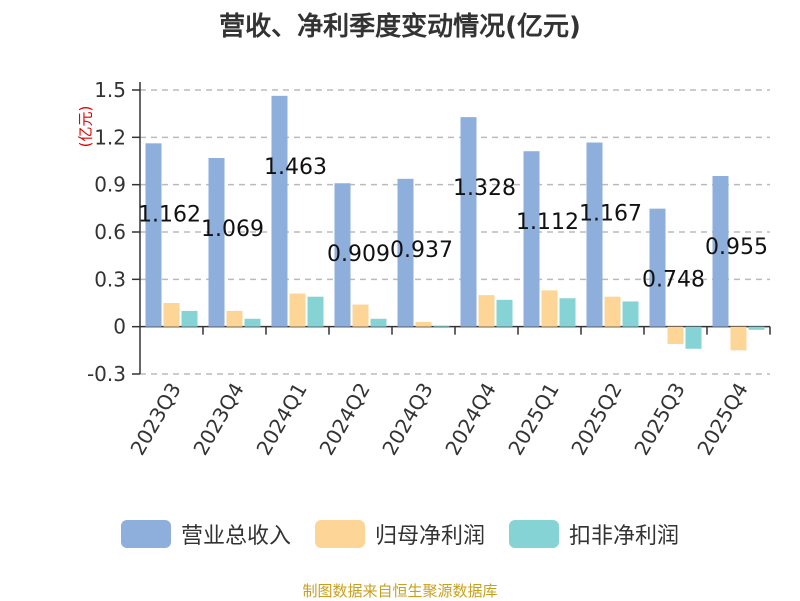  I want to click on x-tick-label: 2024Q3, so click(407, 419).